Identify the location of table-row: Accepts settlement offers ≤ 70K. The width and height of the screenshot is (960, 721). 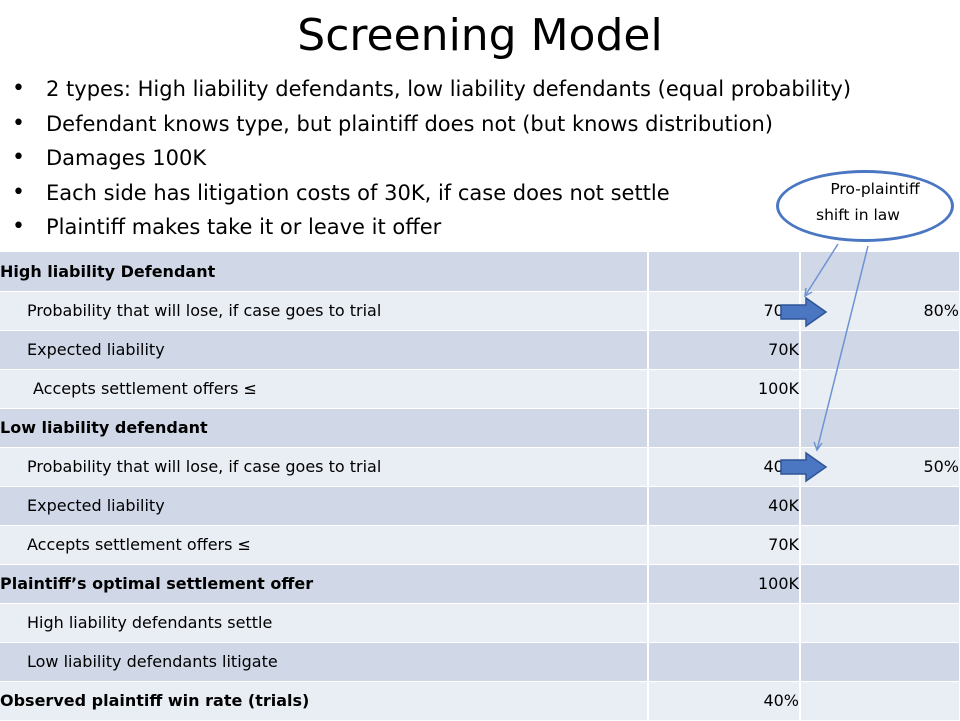
(480, 545).